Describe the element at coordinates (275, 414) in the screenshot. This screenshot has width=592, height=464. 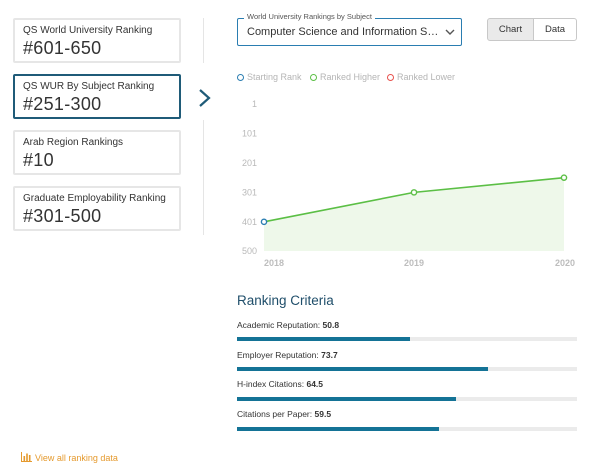
I see `criteria-name: Citations per Paper:` at that location.